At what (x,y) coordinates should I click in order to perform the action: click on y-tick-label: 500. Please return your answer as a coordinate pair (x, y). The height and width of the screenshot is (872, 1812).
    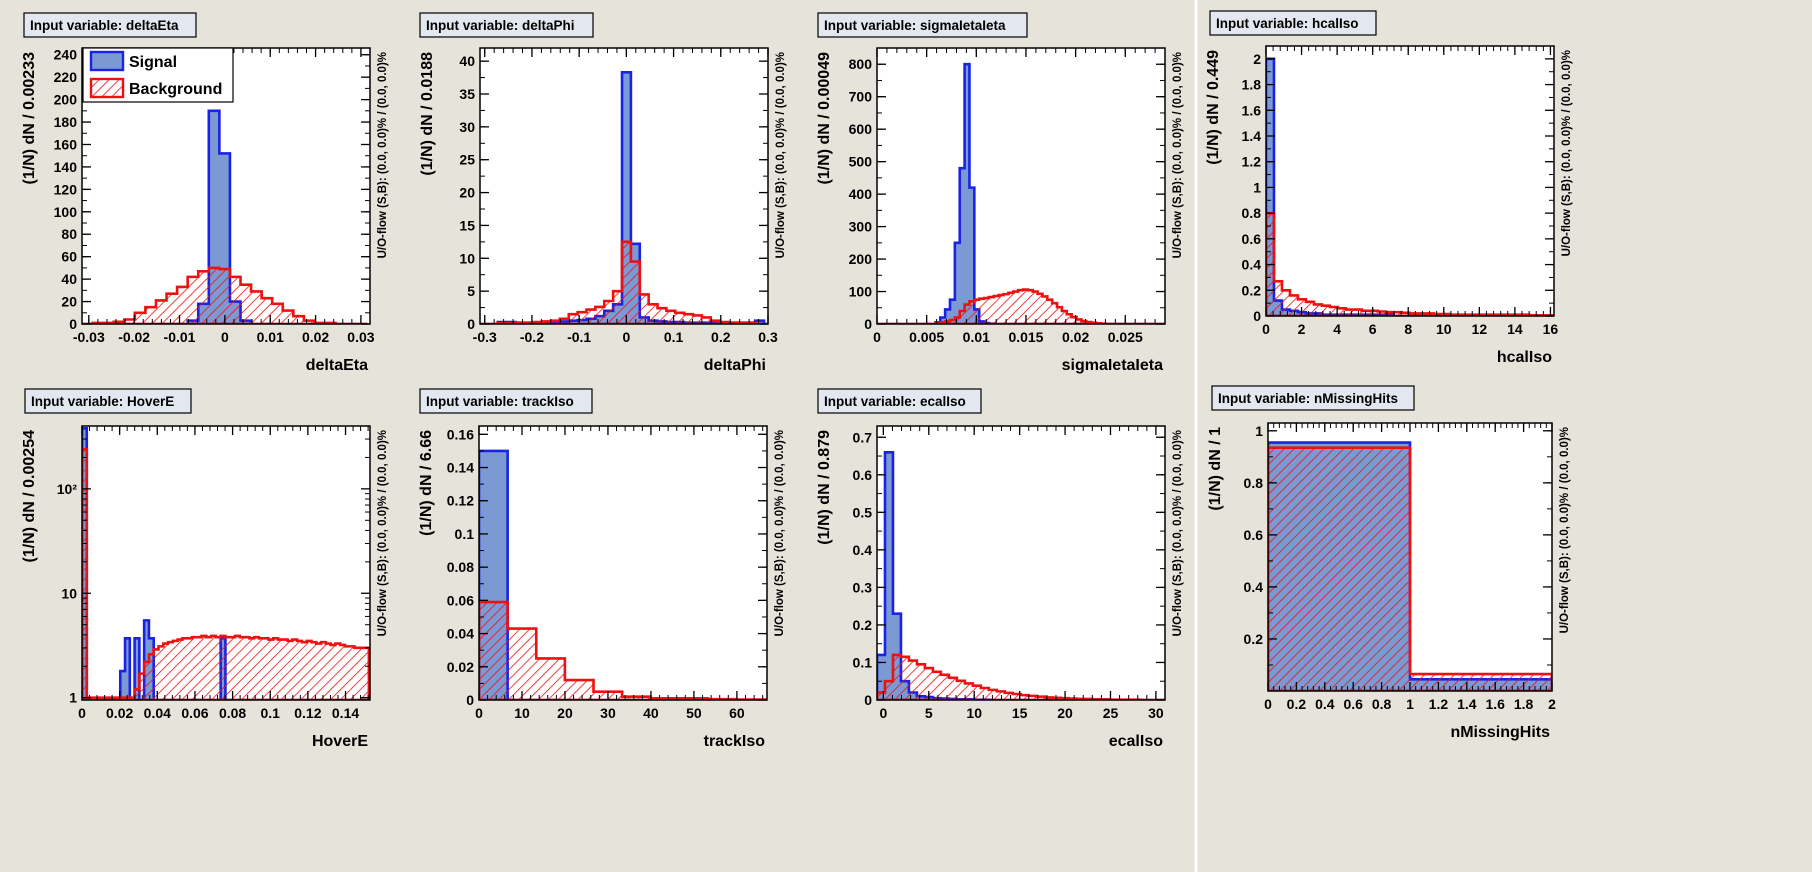
    Looking at the image, I should click on (861, 162).